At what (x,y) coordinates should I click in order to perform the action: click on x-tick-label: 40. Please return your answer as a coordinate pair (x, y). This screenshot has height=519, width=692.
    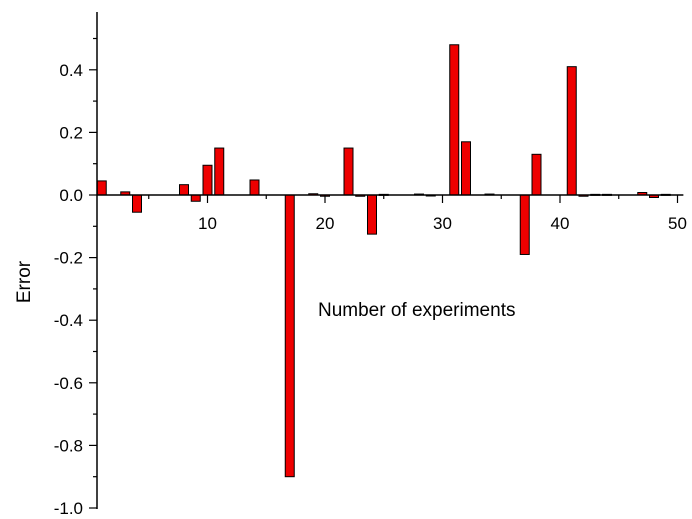
    Looking at the image, I should click on (560, 223).